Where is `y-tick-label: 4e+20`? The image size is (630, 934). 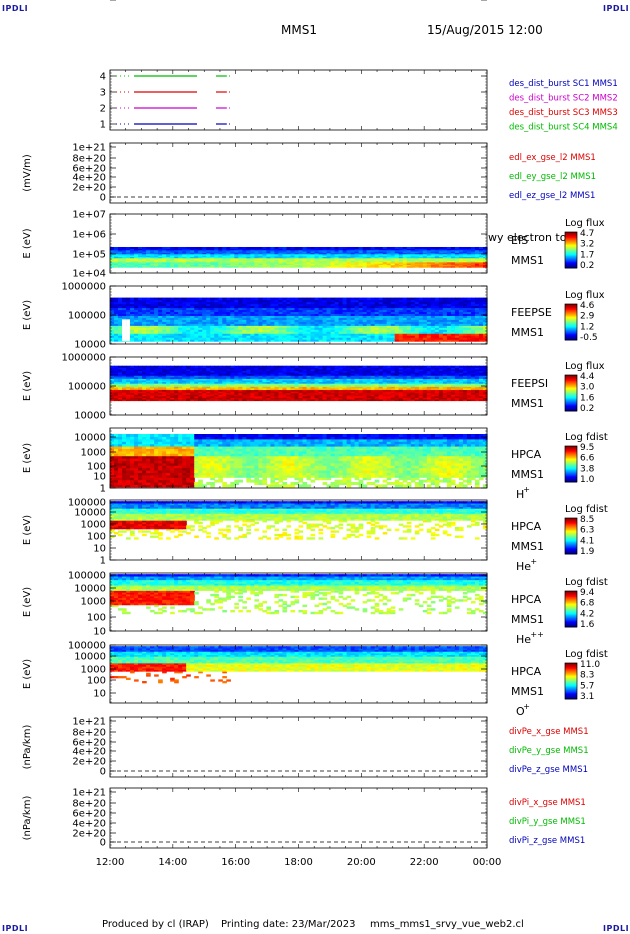
y-tick-label: 4e+20 is located at coordinates (89, 178).